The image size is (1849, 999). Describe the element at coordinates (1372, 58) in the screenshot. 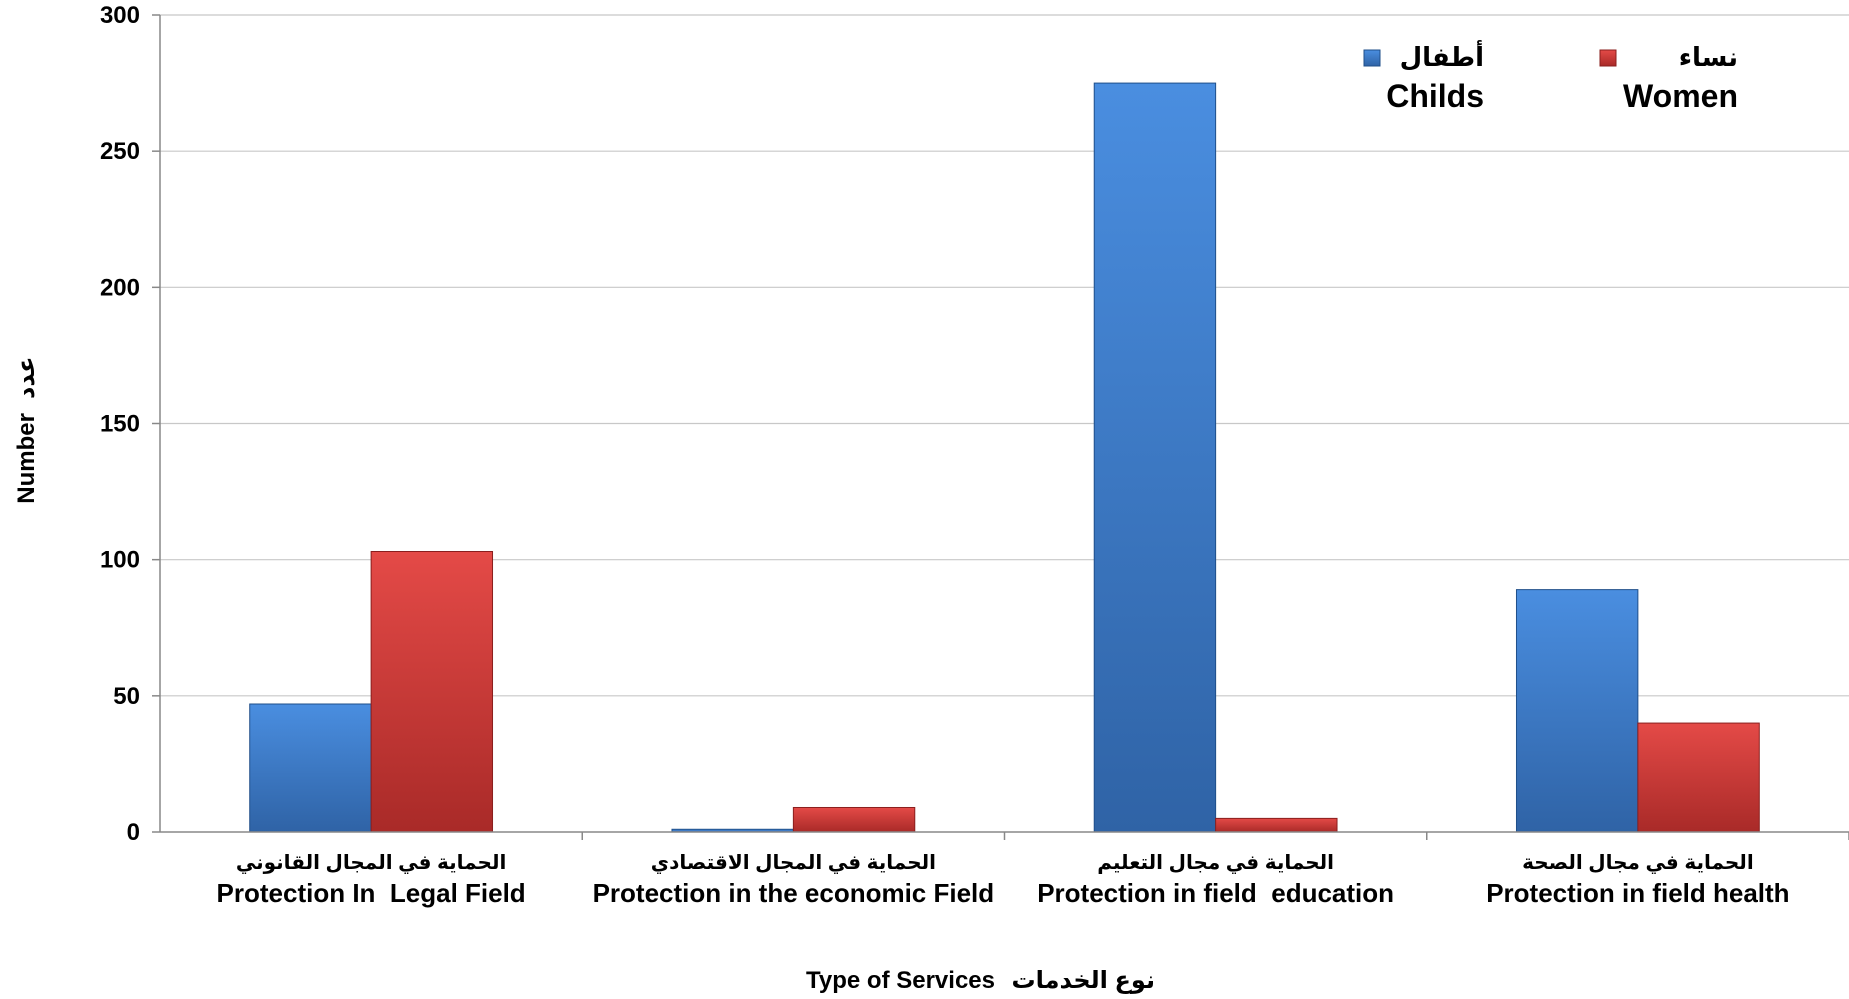

I see `legend-marker-childs` at that location.